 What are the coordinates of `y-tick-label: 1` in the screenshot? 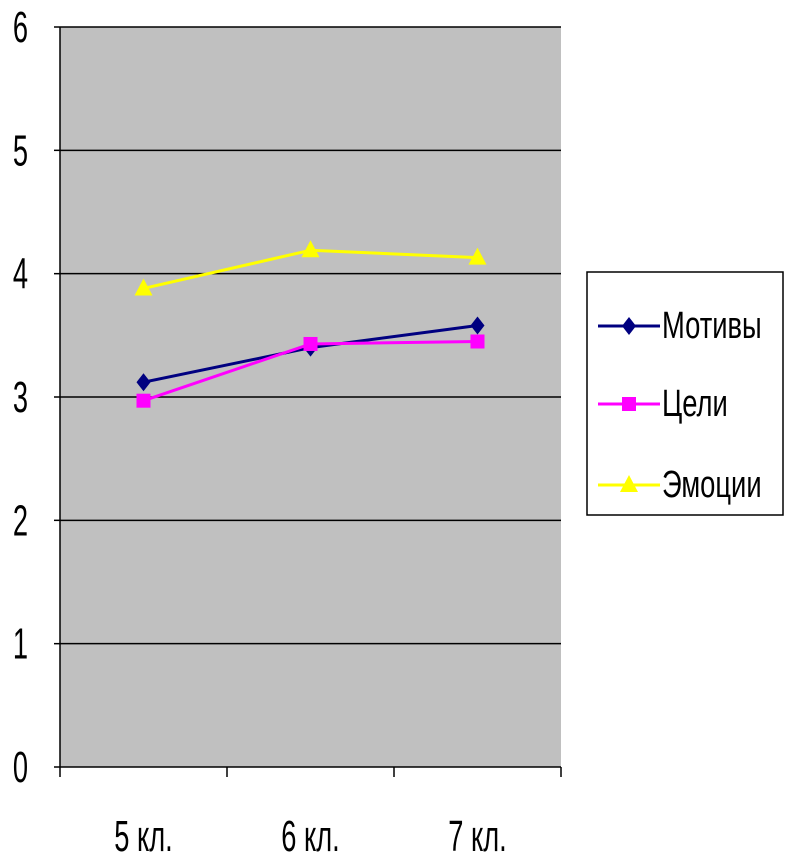 It's located at (20, 643).